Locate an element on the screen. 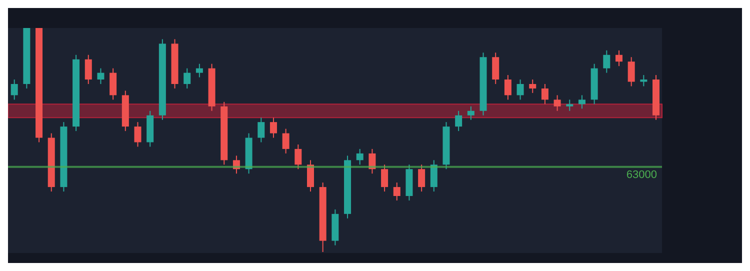  annotation: 63000 is located at coordinates (641, 174).